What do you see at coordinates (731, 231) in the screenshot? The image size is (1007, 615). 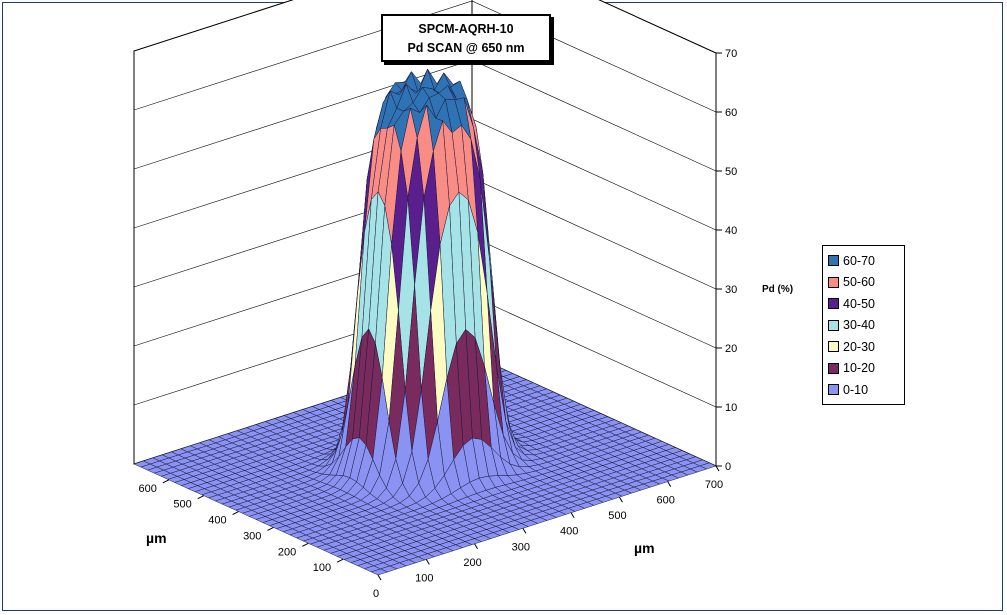 I see `z-tick-label: 40` at bounding box center [731, 231].